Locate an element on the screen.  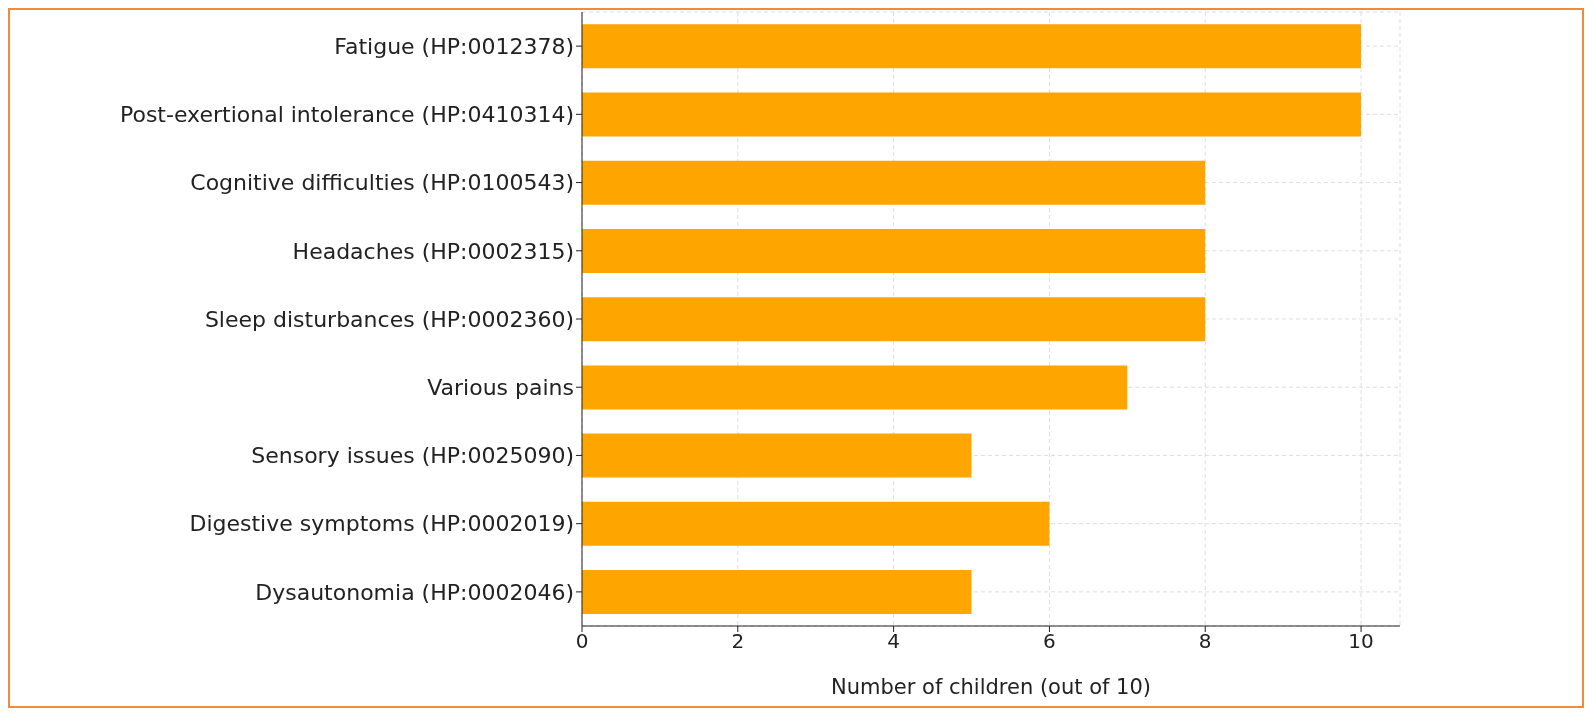
y-tick-label: Fatigue (HP:0012378) is located at coordinates (454, 46).